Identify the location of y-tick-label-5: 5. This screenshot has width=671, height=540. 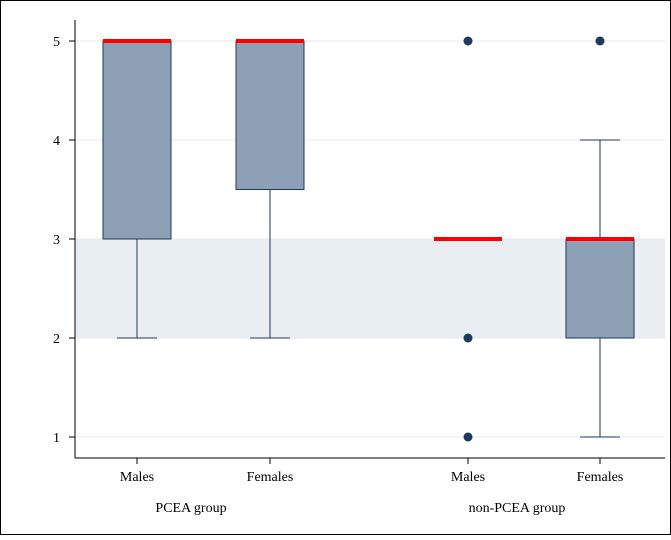
(56, 42).